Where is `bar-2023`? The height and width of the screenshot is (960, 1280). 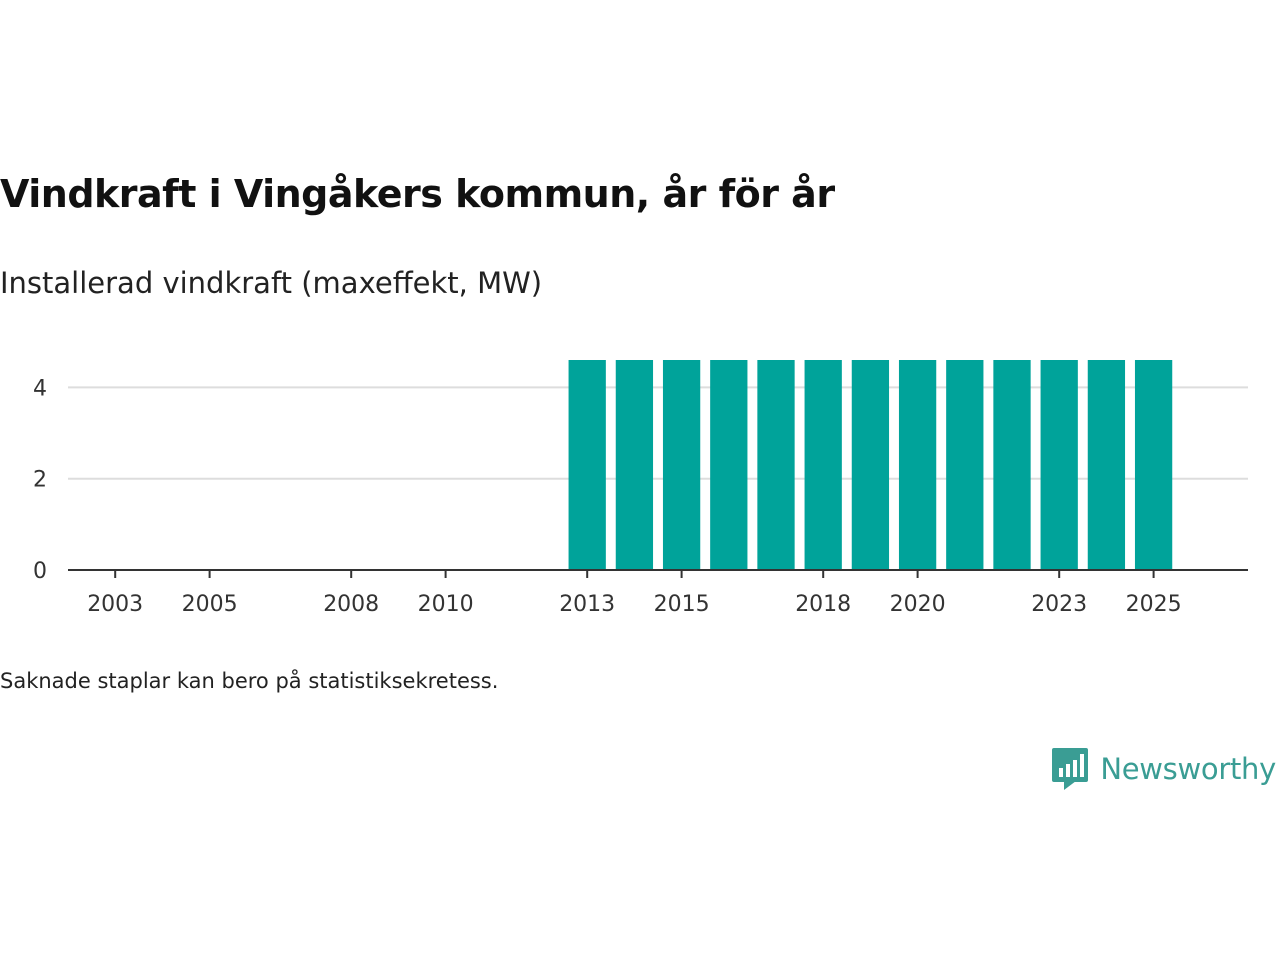
bar-2023 is located at coordinates (1059, 465).